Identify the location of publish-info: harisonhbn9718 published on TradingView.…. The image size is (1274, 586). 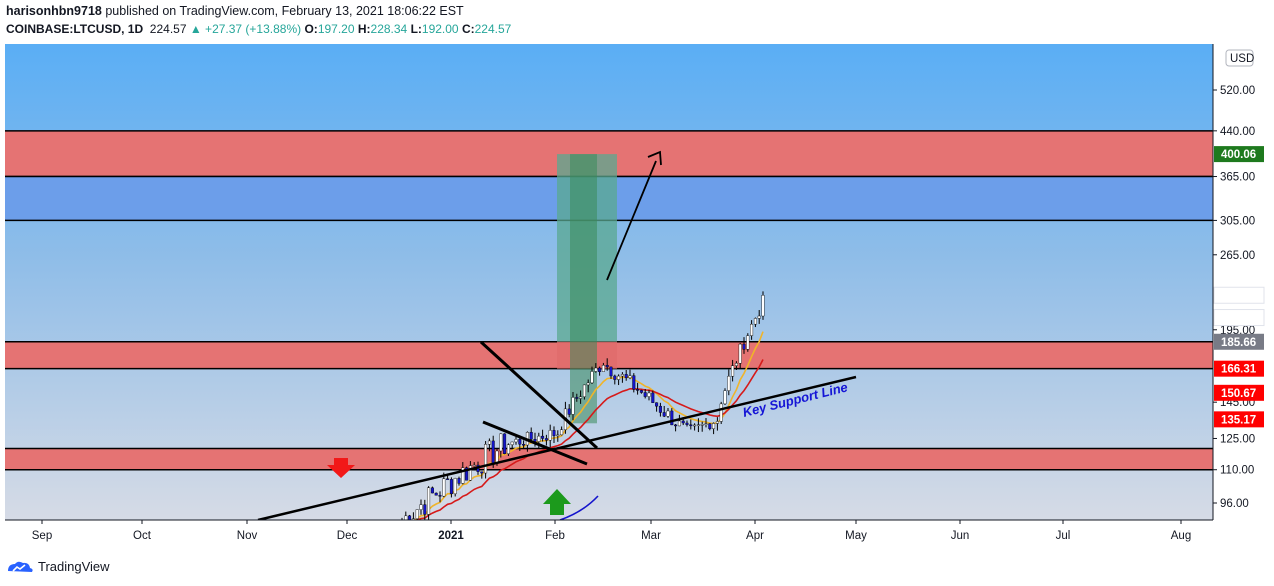
(235, 11).